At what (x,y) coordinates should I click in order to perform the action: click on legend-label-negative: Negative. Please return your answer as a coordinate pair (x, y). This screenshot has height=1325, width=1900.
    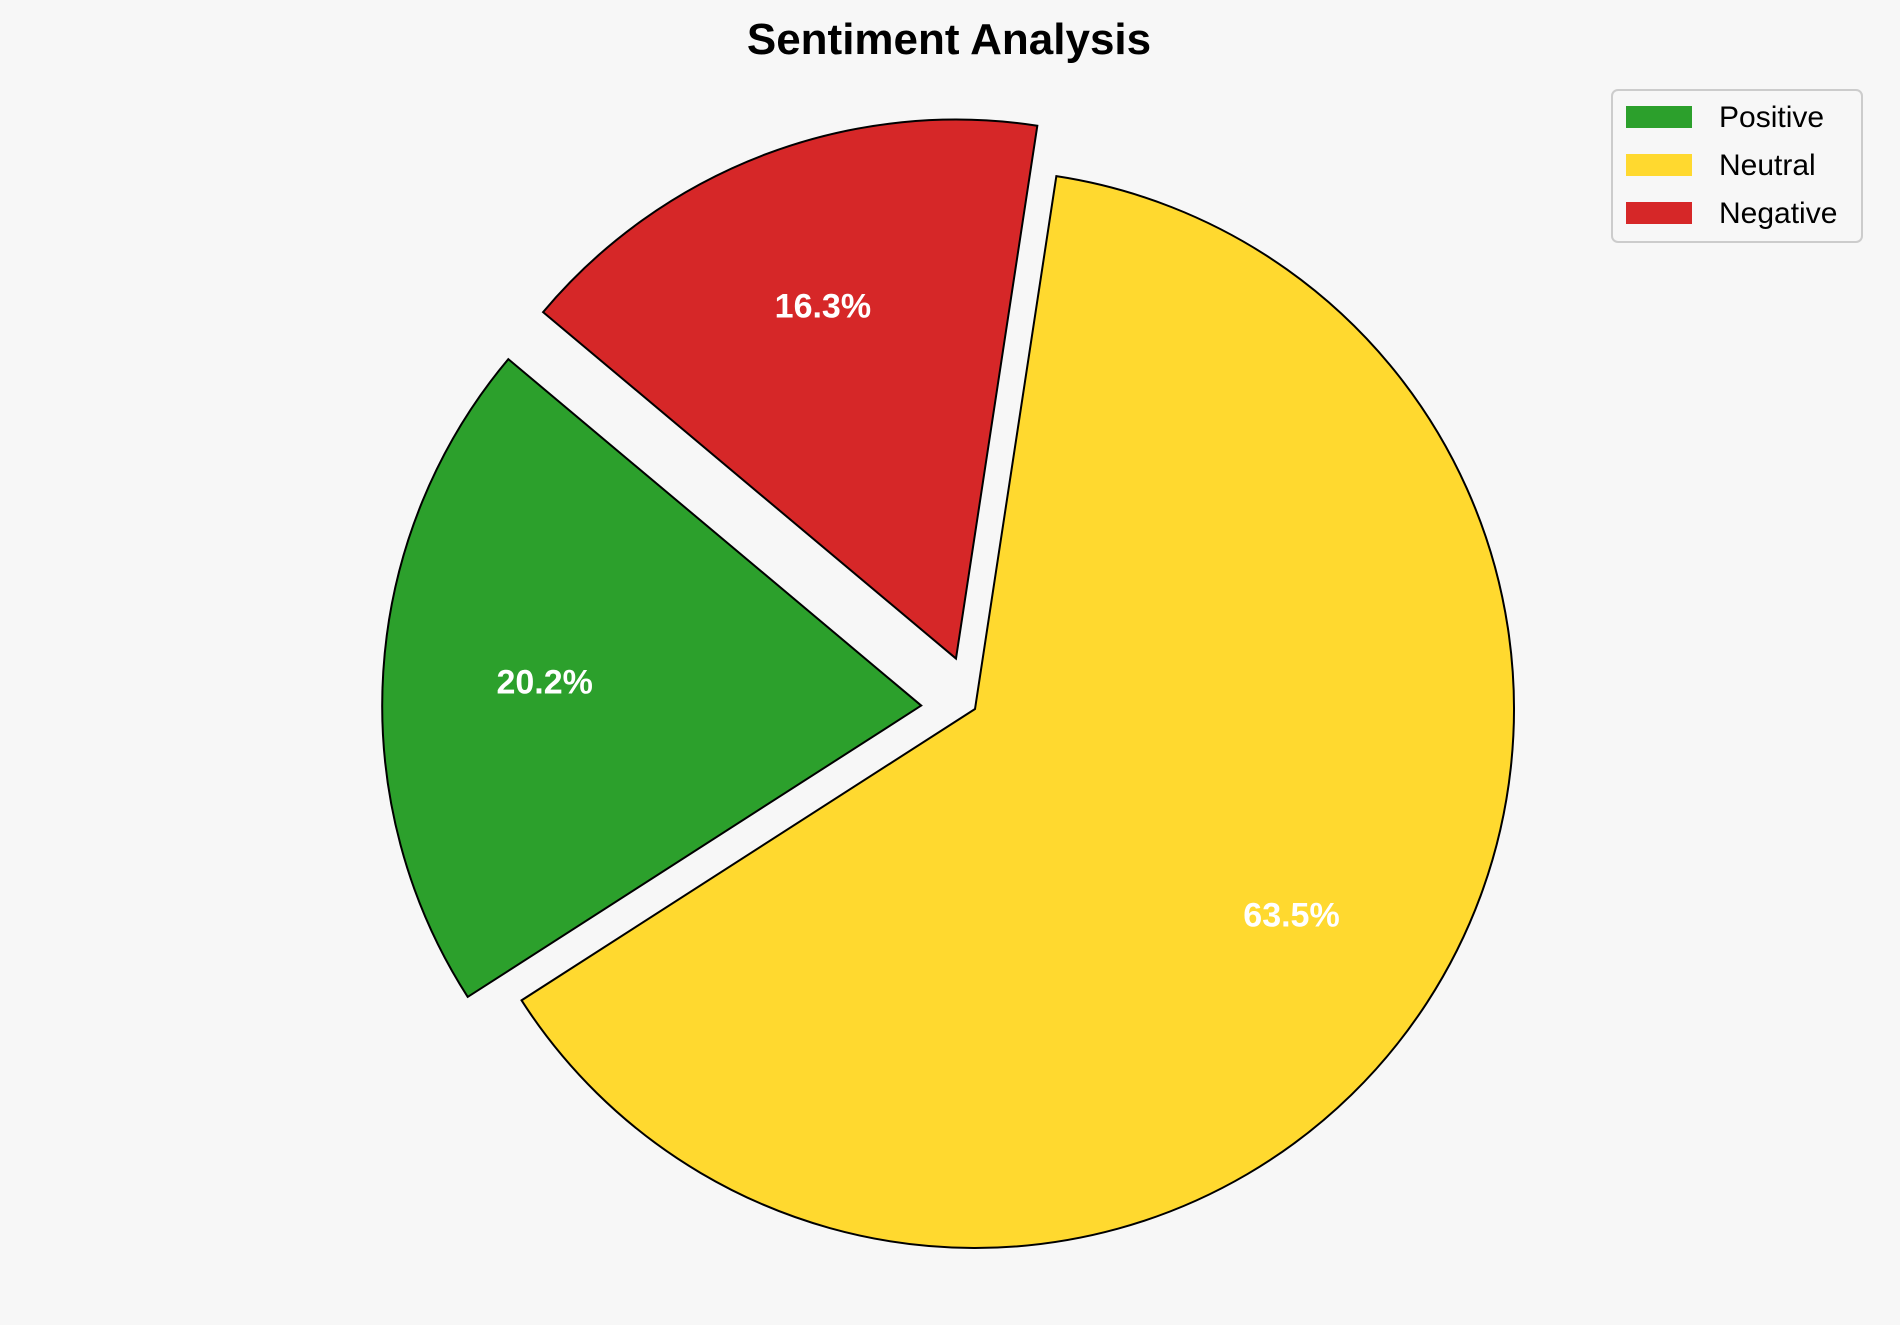
    Looking at the image, I should click on (1778, 213).